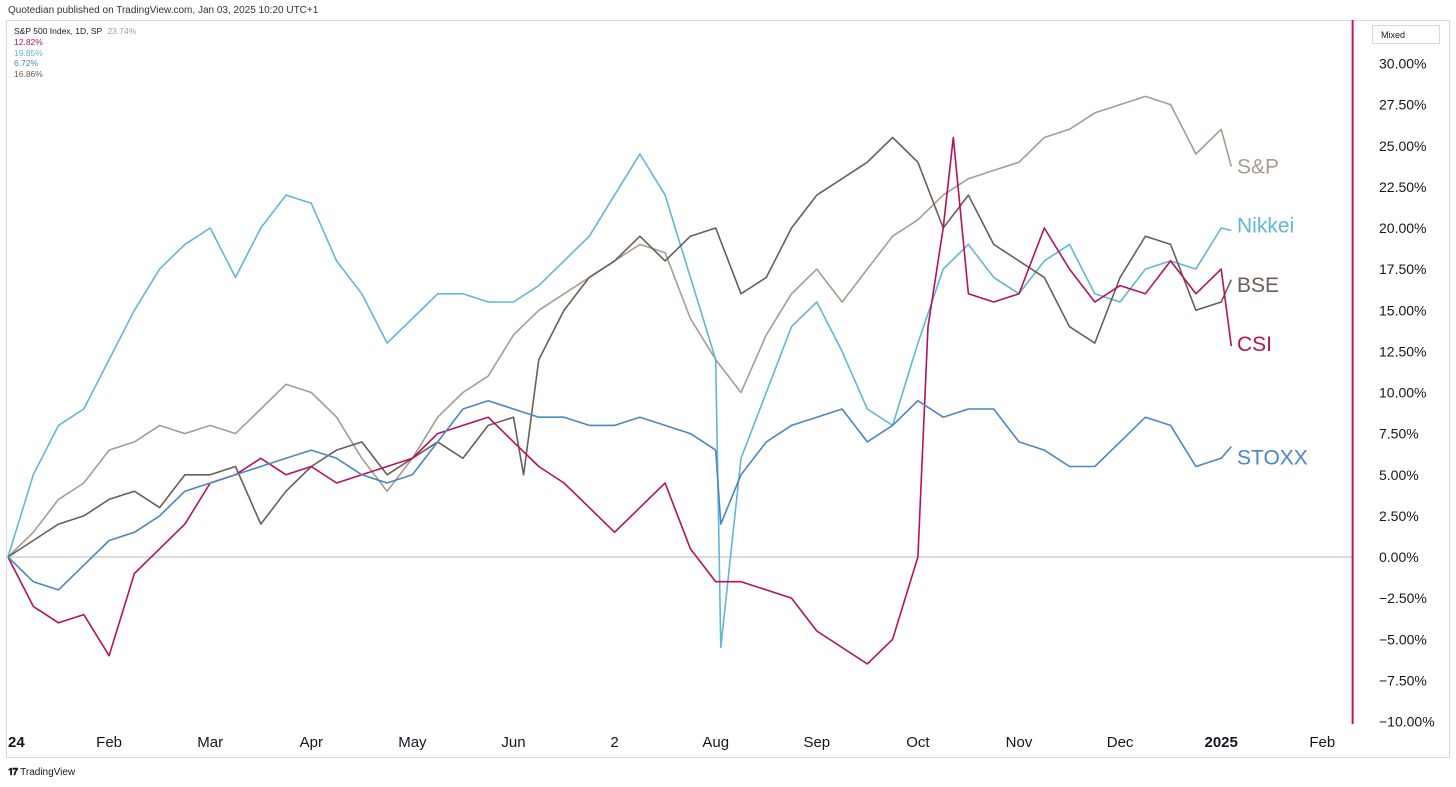 This screenshot has width=1456, height=787. I want to click on x-tick-label: Aug, so click(715, 742).